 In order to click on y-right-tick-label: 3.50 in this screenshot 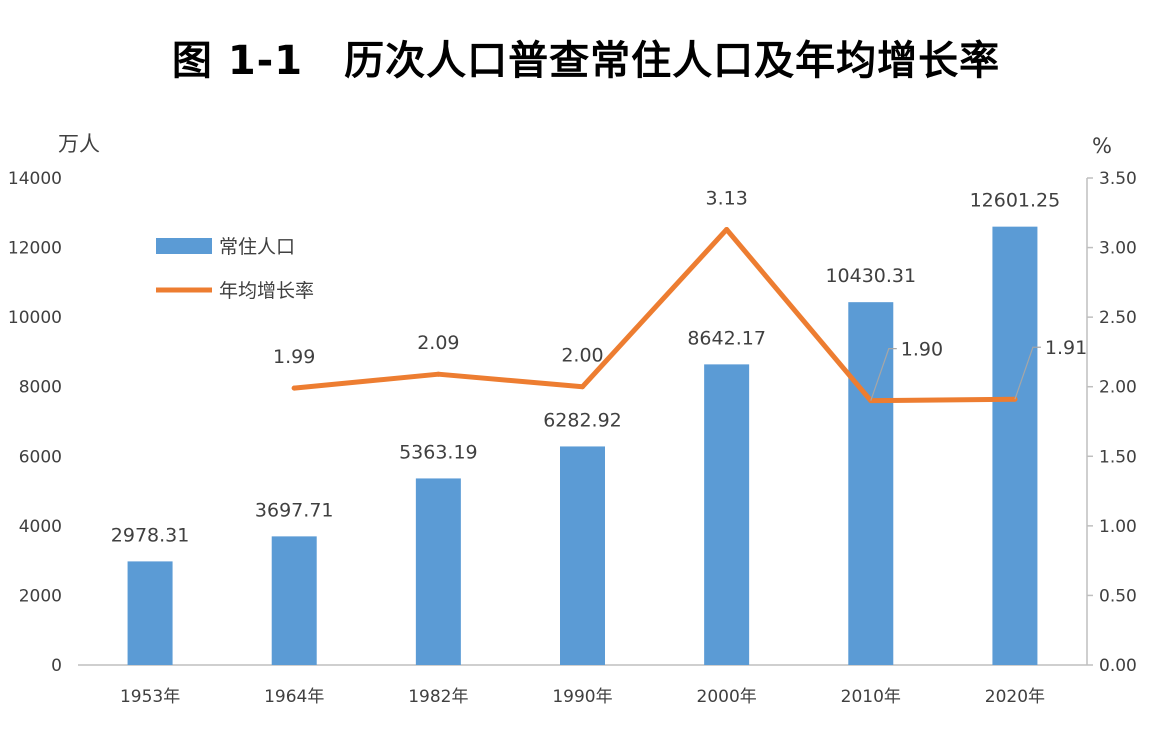, I will do `click(1118, 179)`.